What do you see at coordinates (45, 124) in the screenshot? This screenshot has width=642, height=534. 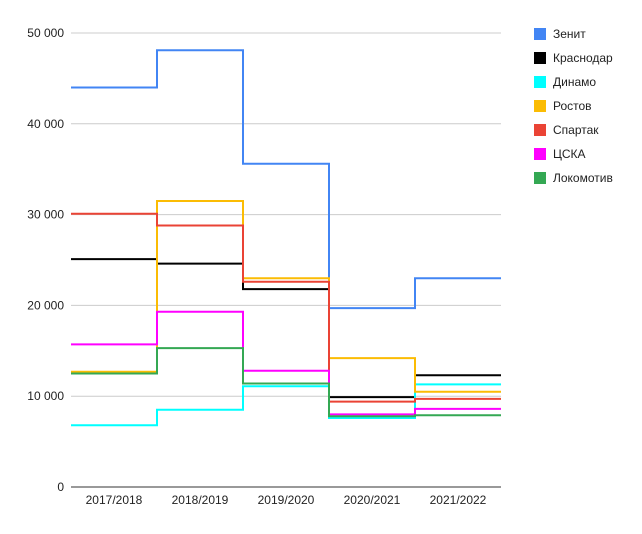 I see `y-tick-label: 40 000` at bounding box center [45, 124].